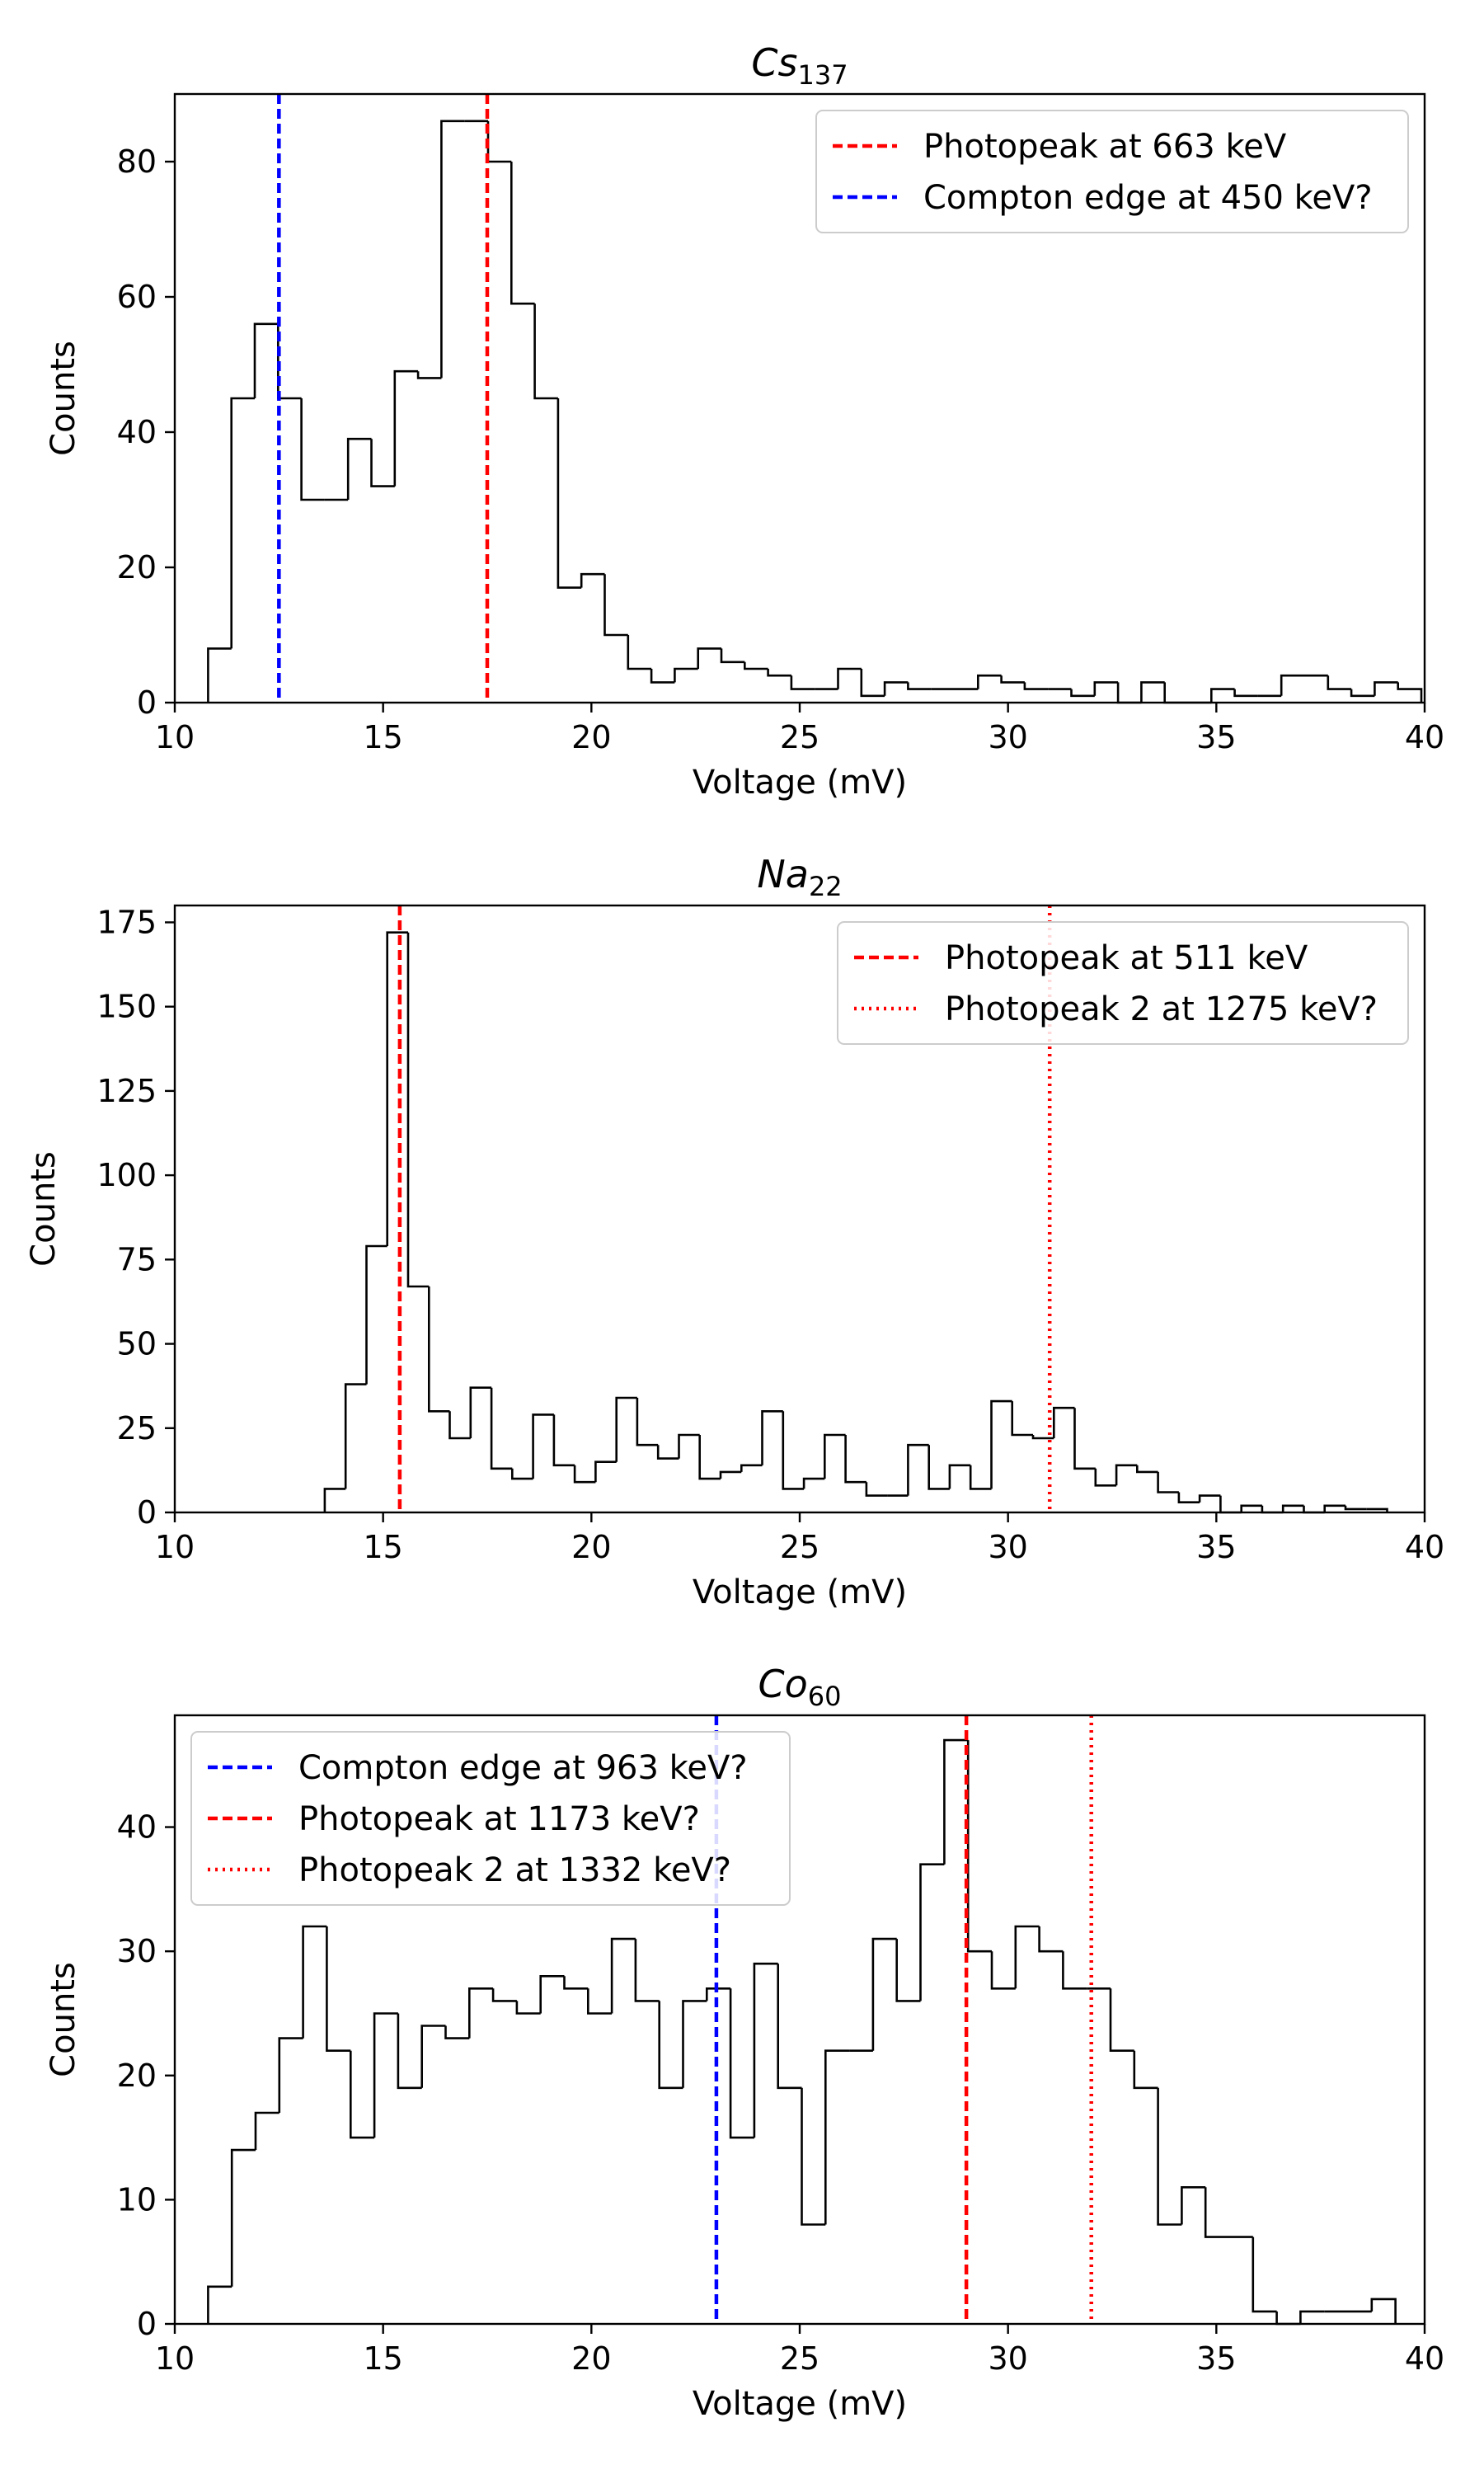 The width and height of the screenshot is (1484, 2474). Describe the element at coordinates (137, 432) in the screenshot. I see `cs137-y-tick-label: 40` at that location.